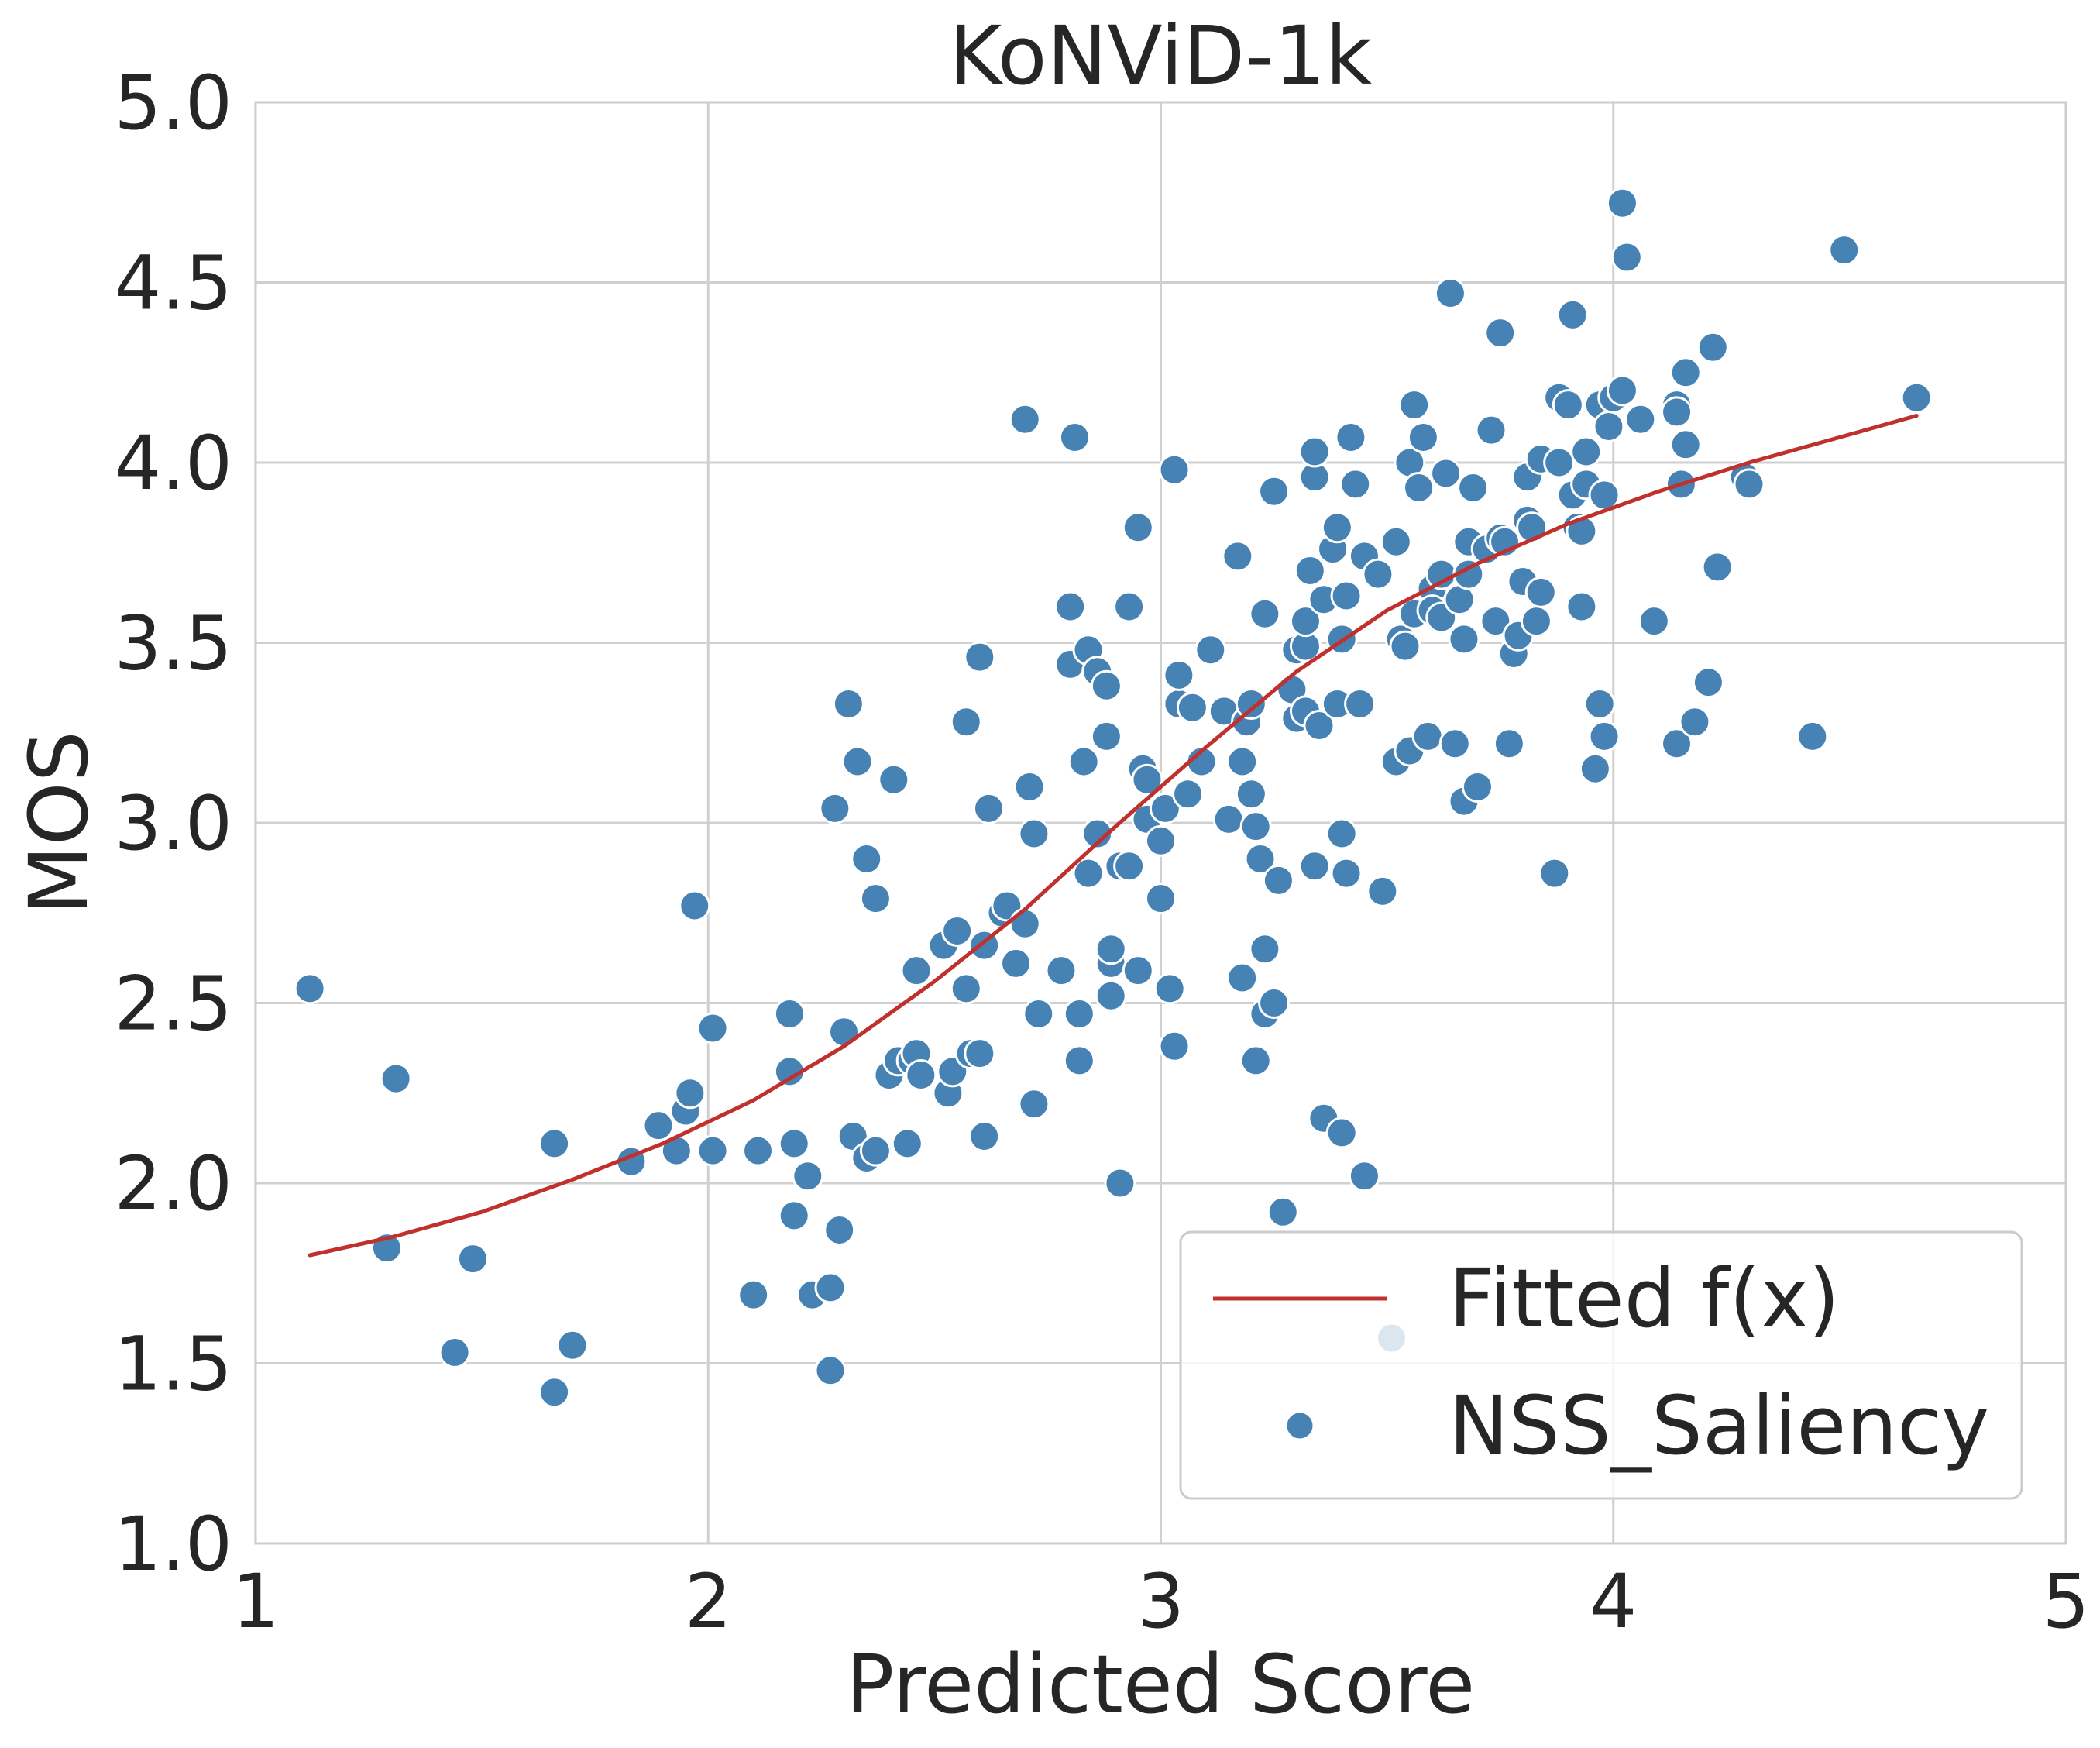 The width and height of the screenshot is (2100, 1748). What do you see at coordinates (1161, 1684) in the screenshot?
I see `x-axis-title: Predicted Score` at bounding box center [1161, 1684].